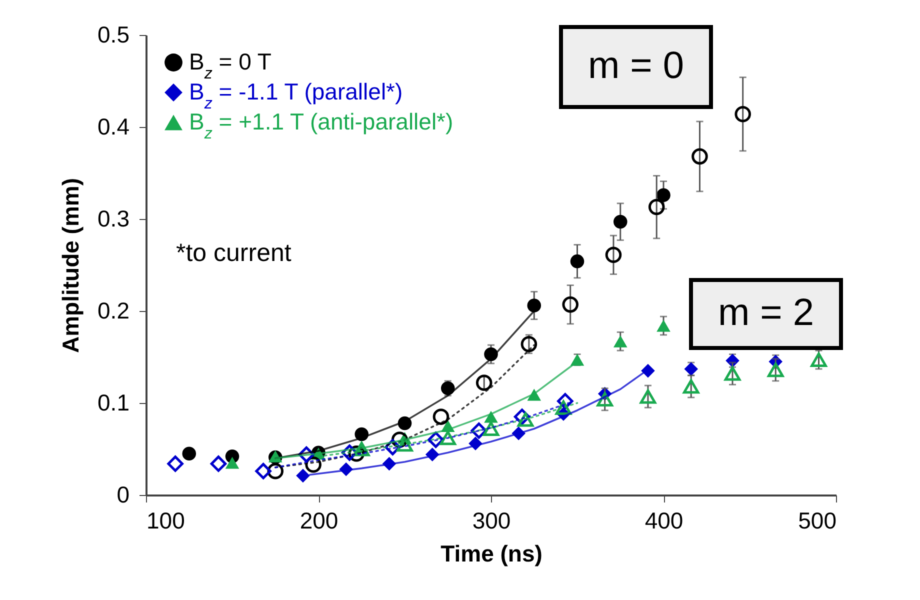 The image size is (920, 600). Describe the element at coordinates (491, 553) in the screenshot. I see `x-axis-title: Time (ns)` at that location.